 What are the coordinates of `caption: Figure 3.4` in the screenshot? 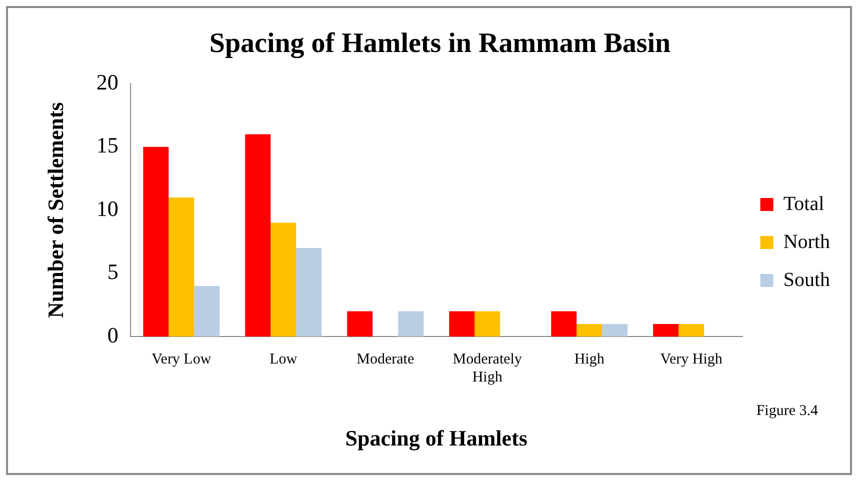 It's located at (787, 410).